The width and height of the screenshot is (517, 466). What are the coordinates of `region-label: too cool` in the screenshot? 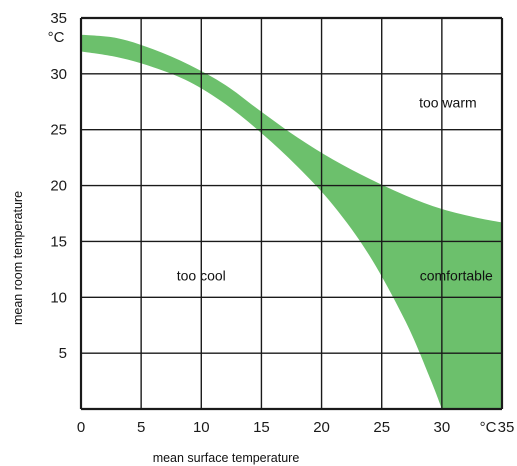 It's located at (201, 276).